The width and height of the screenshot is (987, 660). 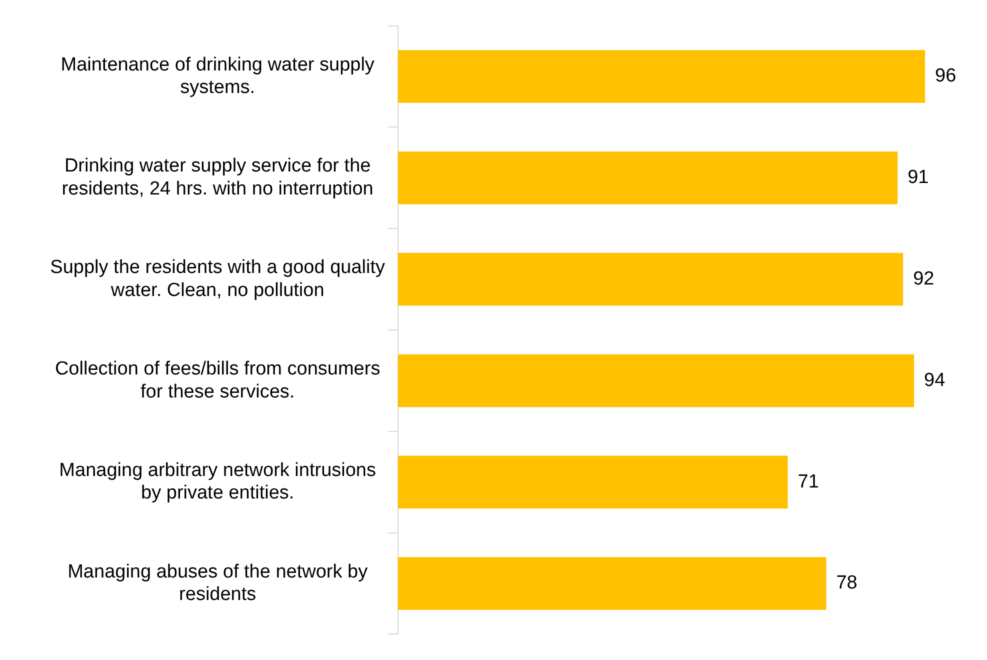 I want to click on y-tick-label: Managing arbitrary network intrusions by private entities., so click(x=217, y=482).